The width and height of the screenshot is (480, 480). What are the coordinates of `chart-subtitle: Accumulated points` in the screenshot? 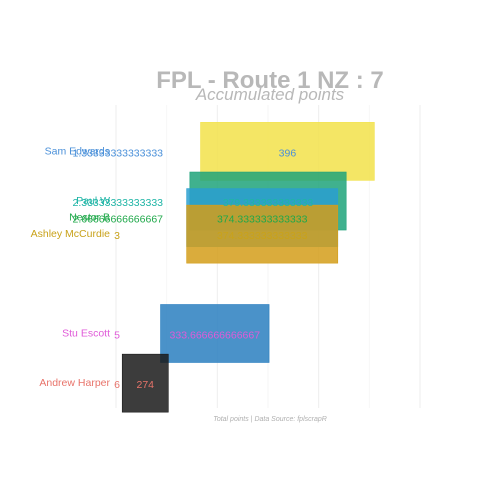 It's located at (270, 94).